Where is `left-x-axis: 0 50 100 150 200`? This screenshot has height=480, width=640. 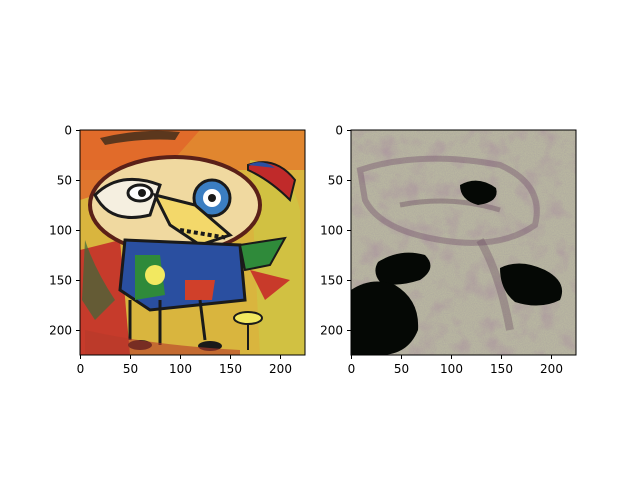
left-x-axis: 0 50 100 150 200 is located at coordinates (184, 365).